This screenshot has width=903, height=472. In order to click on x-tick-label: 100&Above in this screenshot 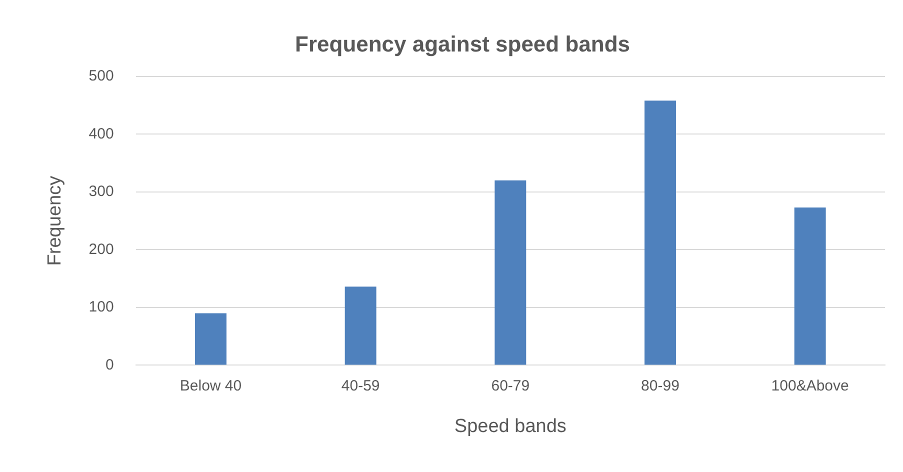, I will do `click(810, 385)`.